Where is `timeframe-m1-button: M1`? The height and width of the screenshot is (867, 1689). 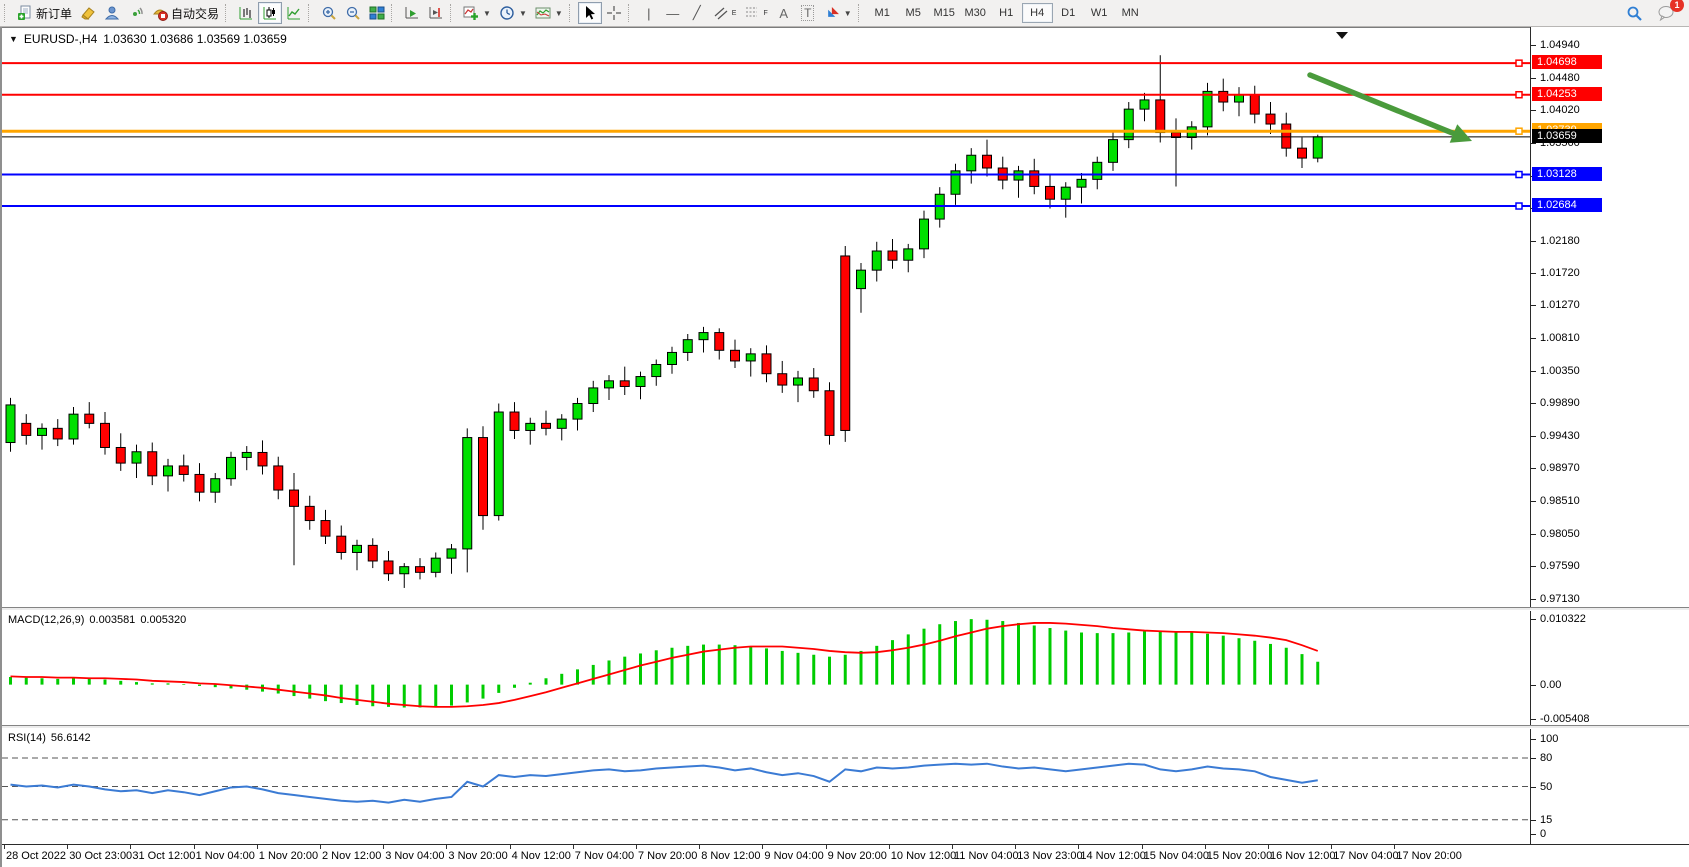
timeframe-m1-button: M1 is located at coordinates (882, 13).